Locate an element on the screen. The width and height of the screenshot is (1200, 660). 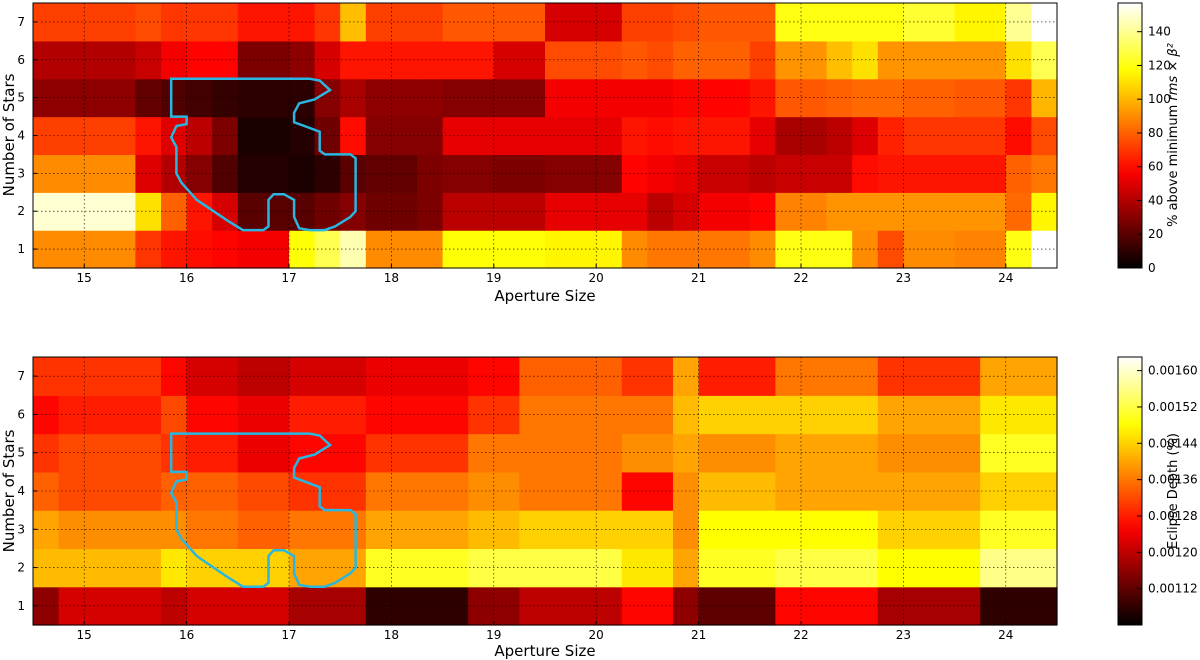
top-colorbar: 0 20 40 60 80 100 120 140 is located at coordinates (1144, 138).